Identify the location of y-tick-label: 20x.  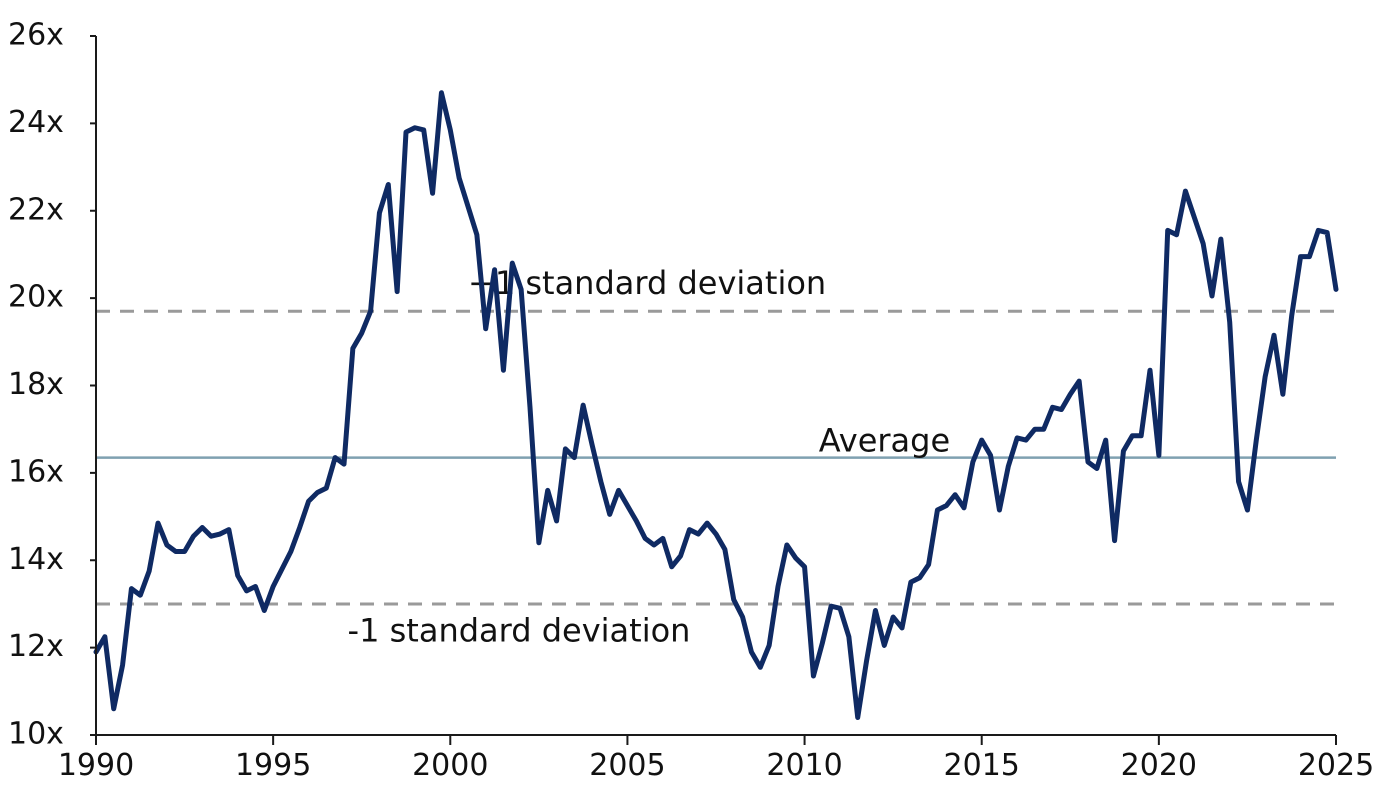
(36, 297).